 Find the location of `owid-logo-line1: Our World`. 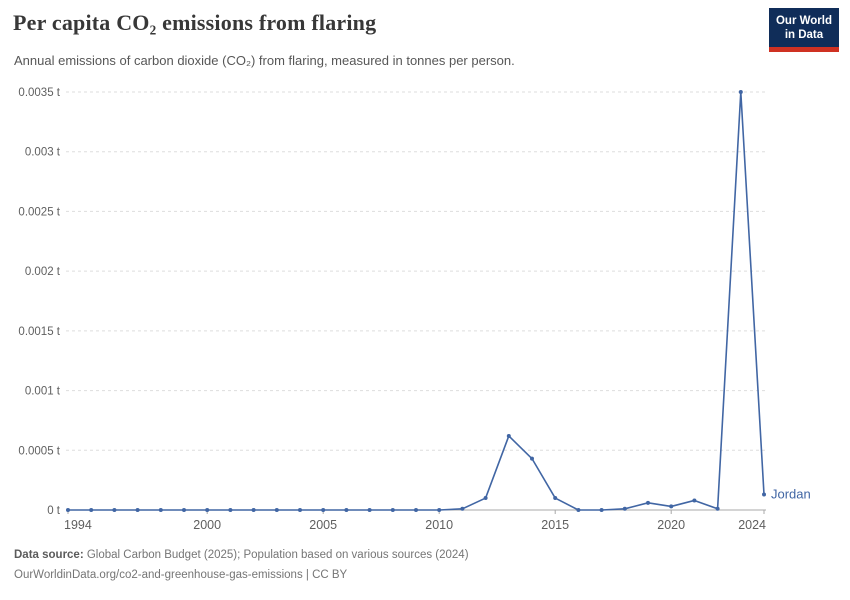

owid-logo-line1: Our World is located at coordinates (803, 21).